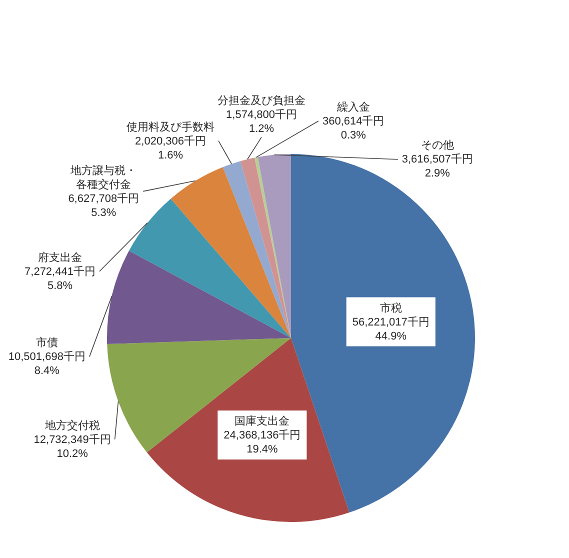 The width and height of the screenshot is (569, 558). What do you see at coordinates (437, 166) in the screenshot?
I see `data-label: 3,616,507千円 2.9%` at bounding box center [437, 166].